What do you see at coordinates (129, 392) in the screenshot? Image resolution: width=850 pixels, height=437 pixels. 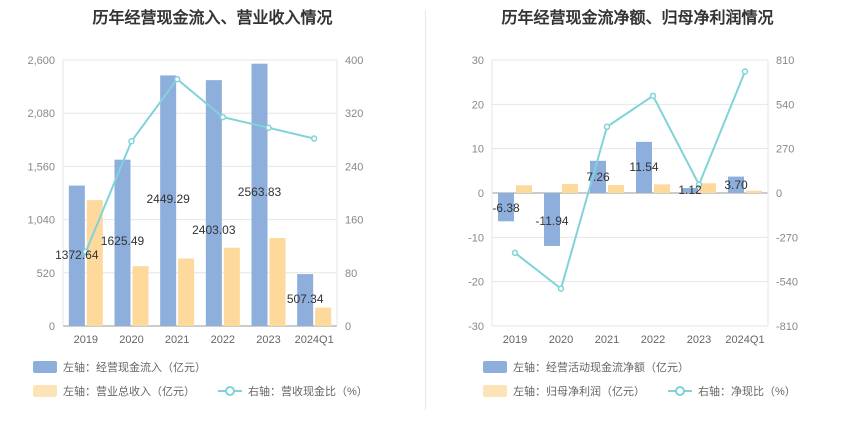 I see `legend-label: 左轴：营业总收入（亿元）` at bounding box center [129, 392].